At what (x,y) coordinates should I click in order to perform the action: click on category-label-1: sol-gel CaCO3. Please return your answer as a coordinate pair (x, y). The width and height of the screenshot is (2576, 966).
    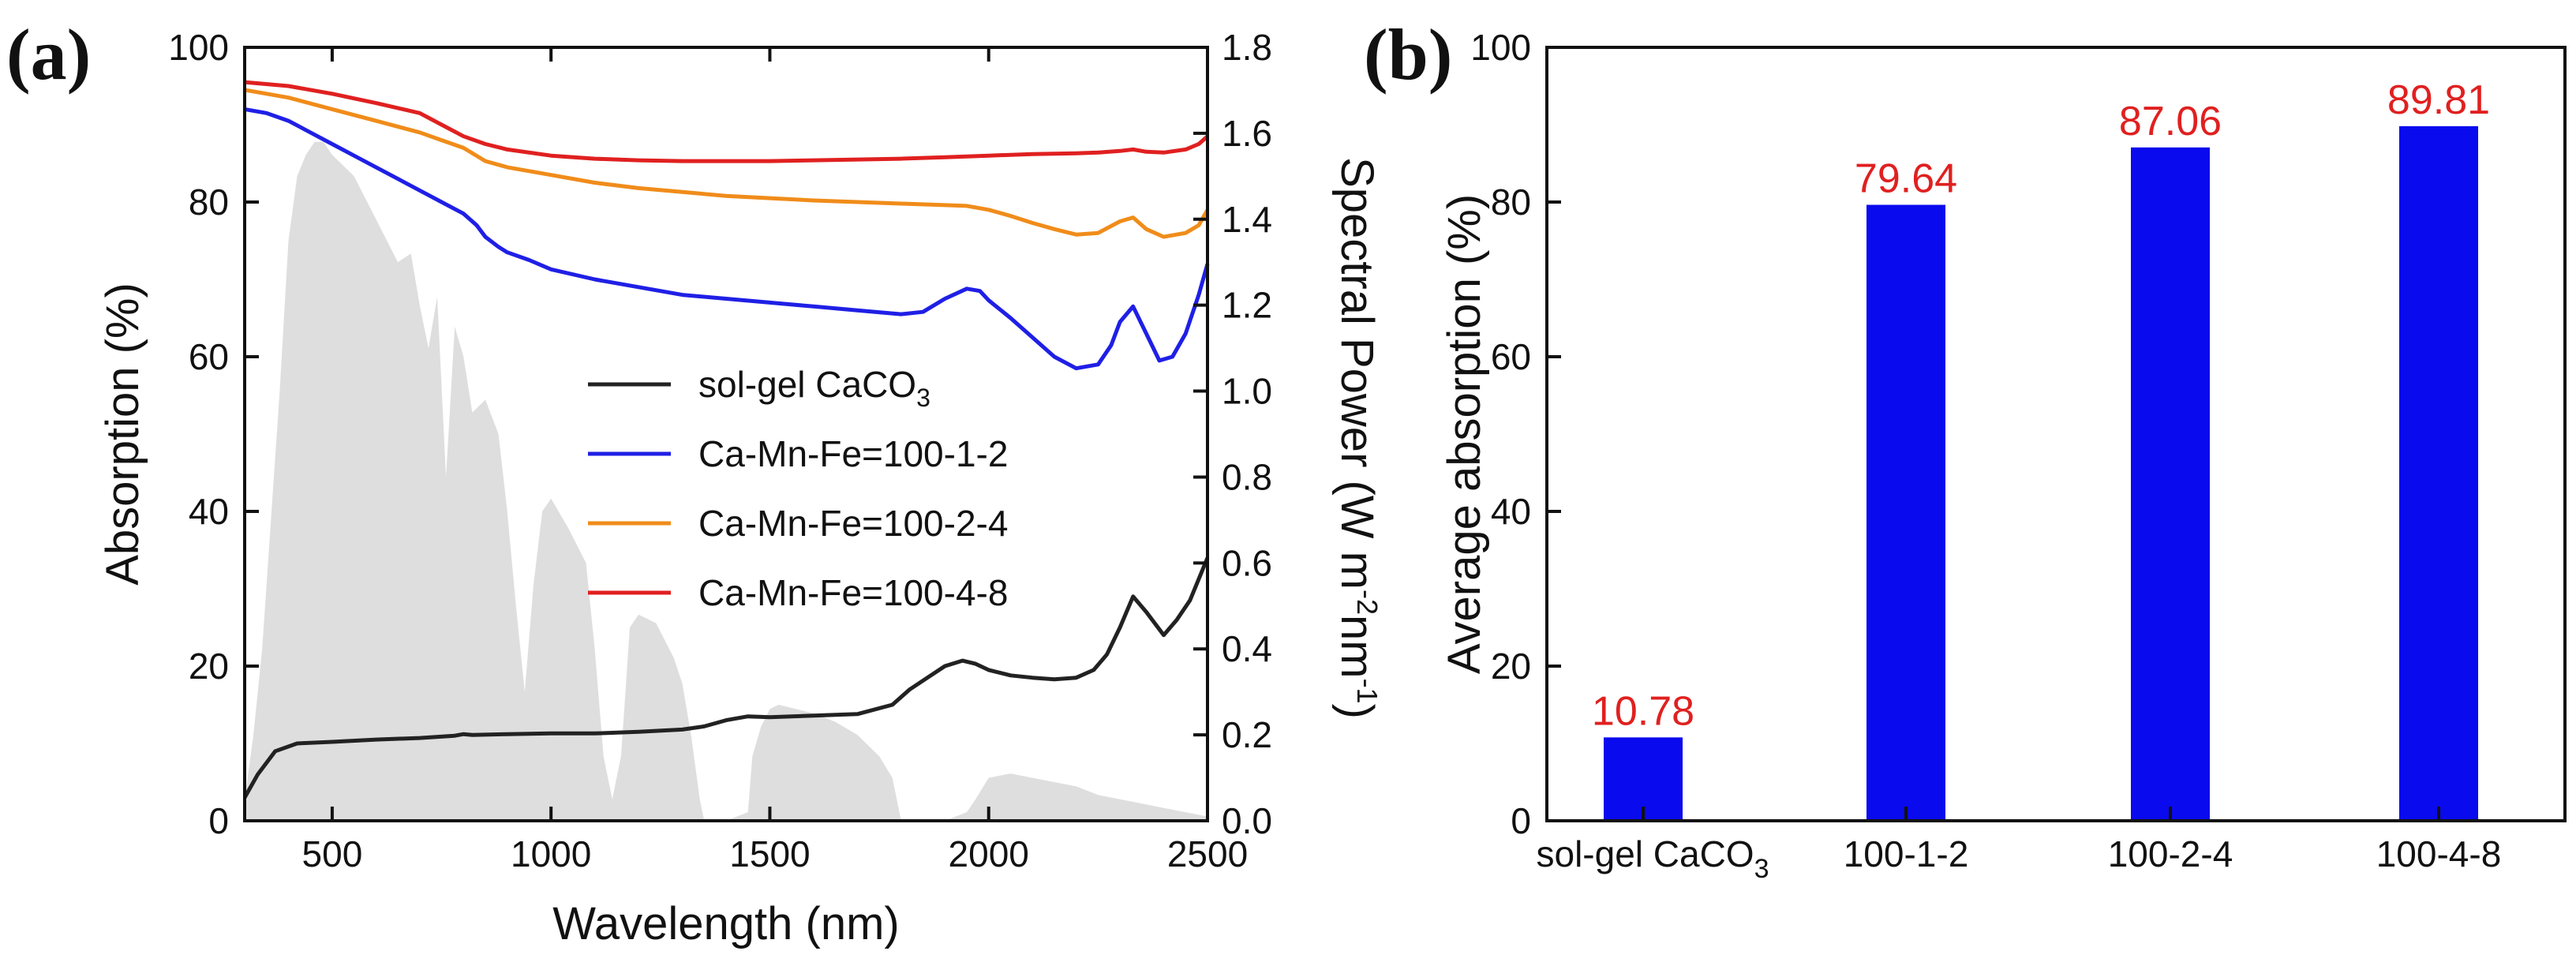
    Looking at the image, I should click on (1652, 858).